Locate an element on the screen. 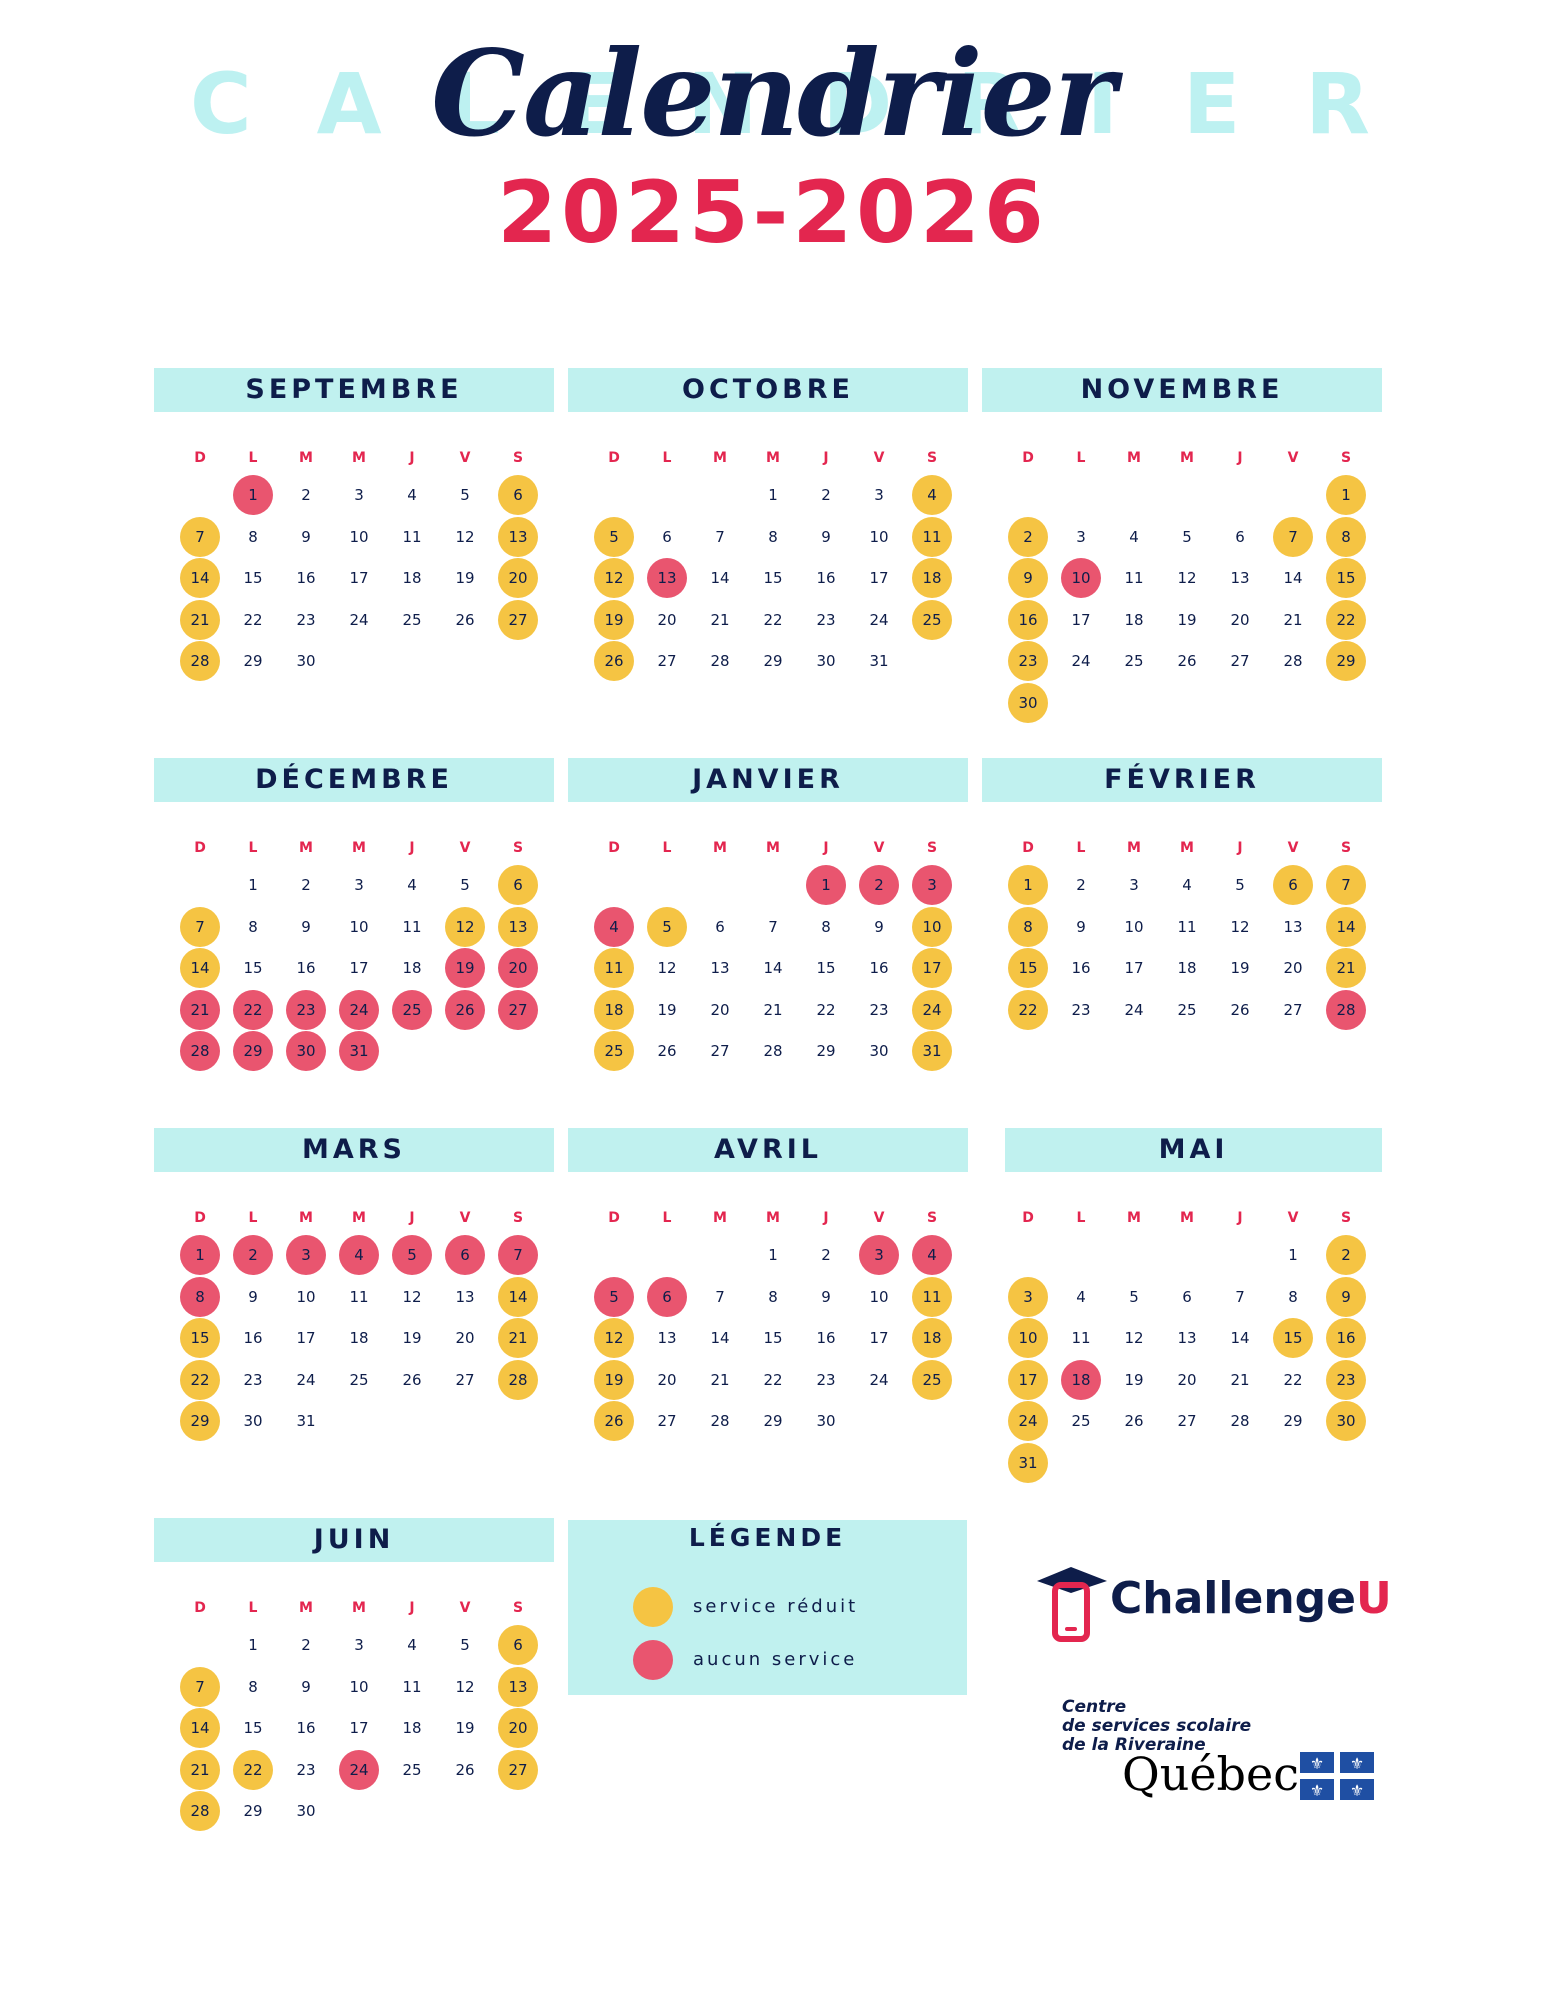  challengeu-accent-text: U is located at coordinates (1373, 1598).